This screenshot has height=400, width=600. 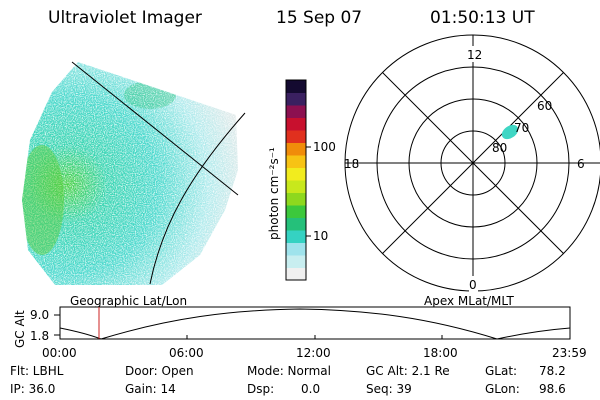 I want to click on lat-label-80: 80, so click(x=499, y=148).